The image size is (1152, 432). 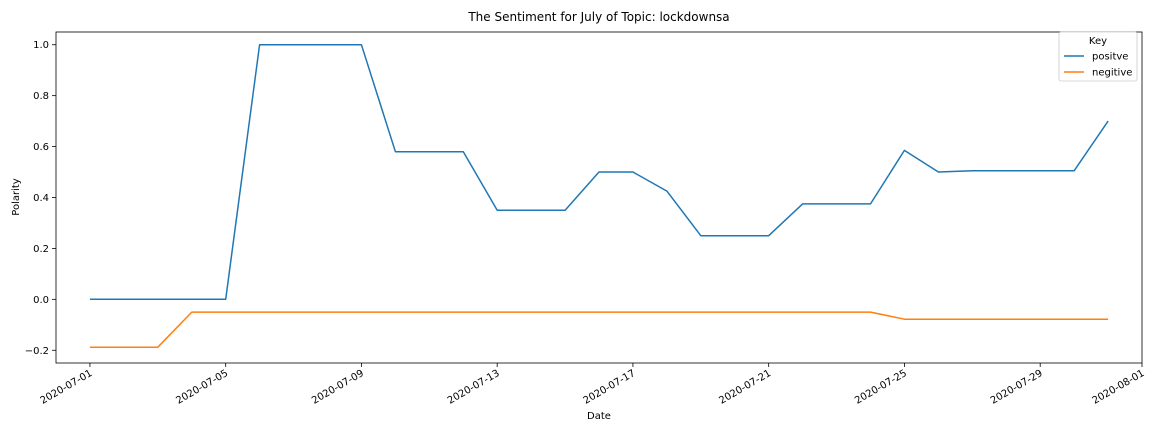 What do you see at coordinates (474, 387) in the screenshot?
I see `x-tick-label: 2020-07-13` at bounding box center [474, 387].